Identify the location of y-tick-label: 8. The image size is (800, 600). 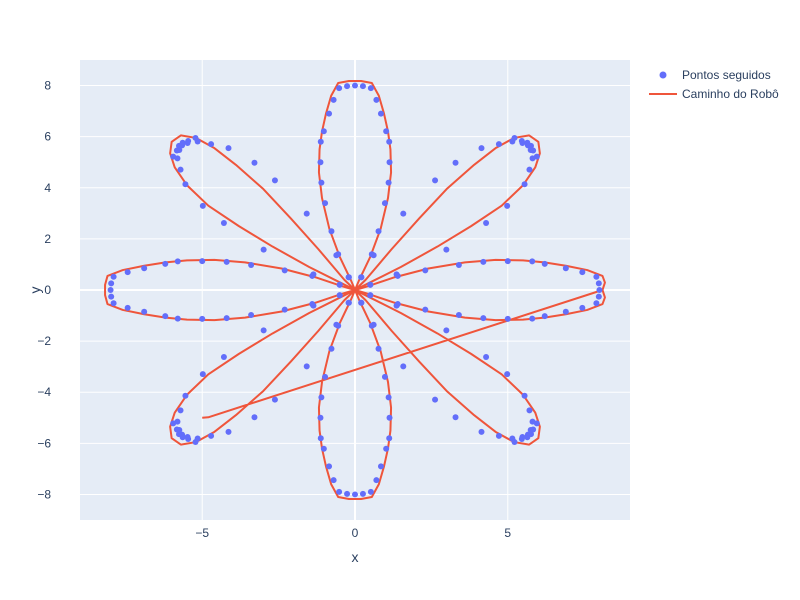
(47, 86).